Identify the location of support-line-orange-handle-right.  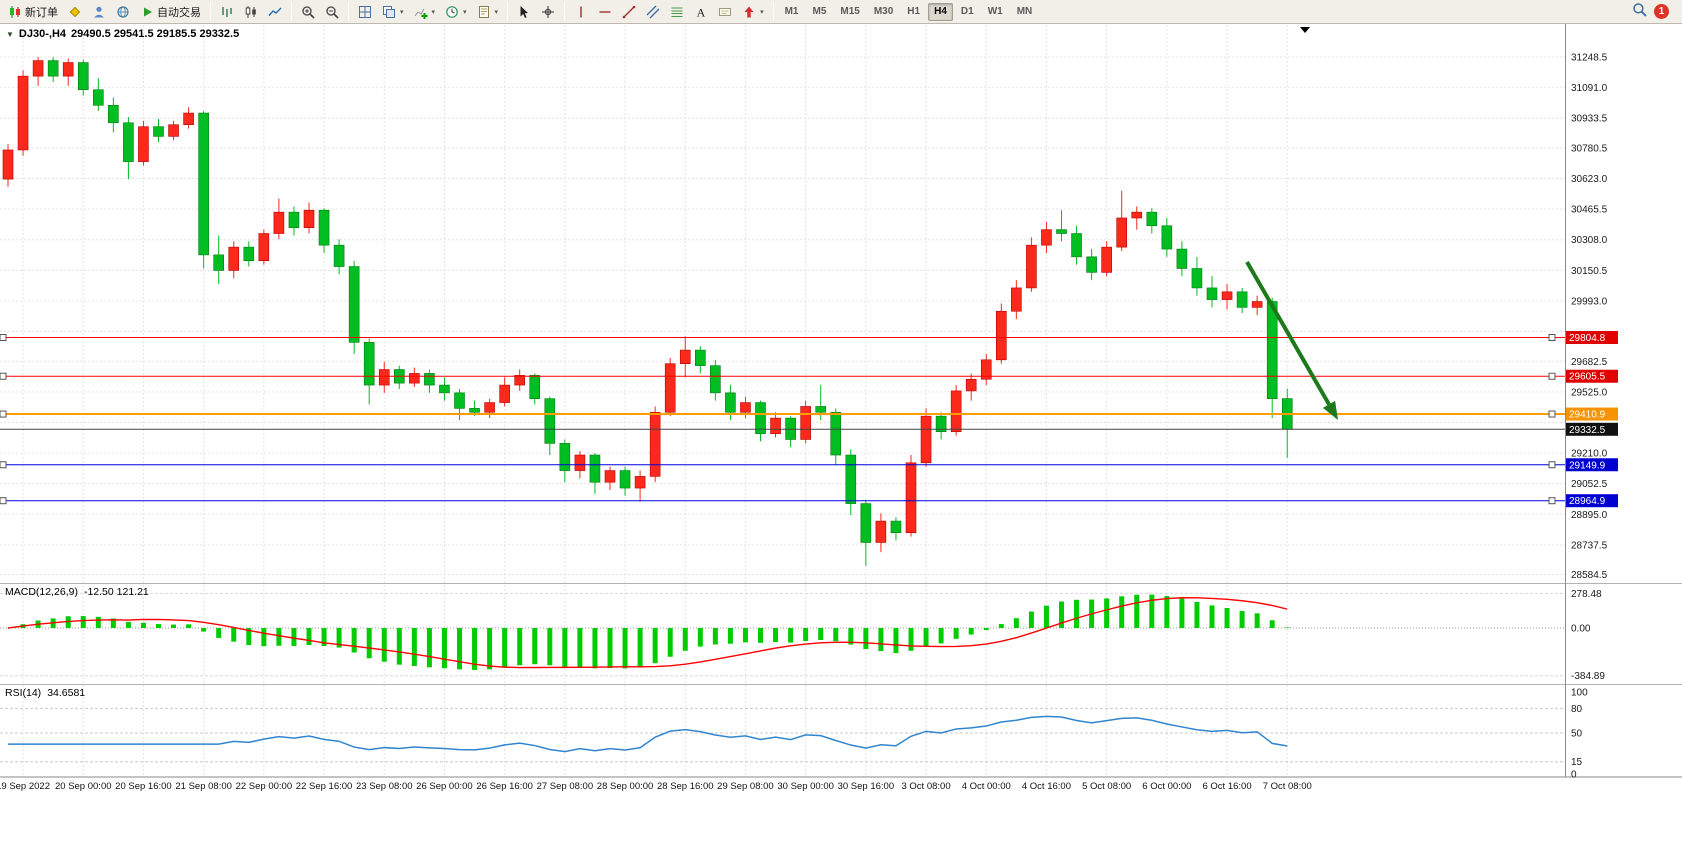
(1552, 414).